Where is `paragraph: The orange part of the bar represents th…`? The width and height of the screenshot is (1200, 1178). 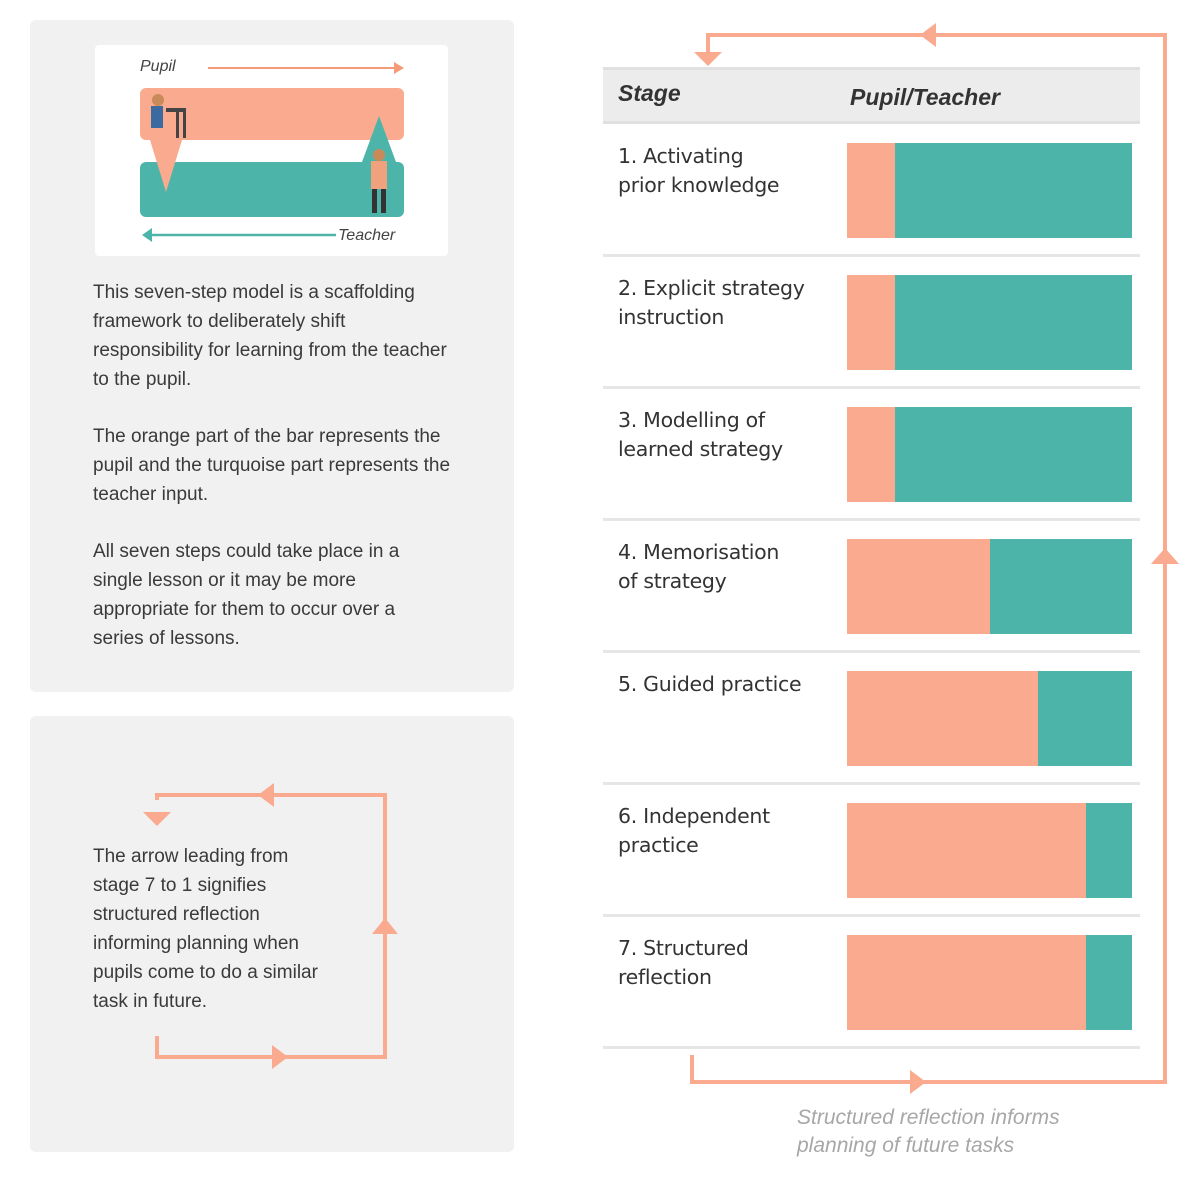
paragraph: The orange part of the bar represents th… is located at coordinates (272, 465).